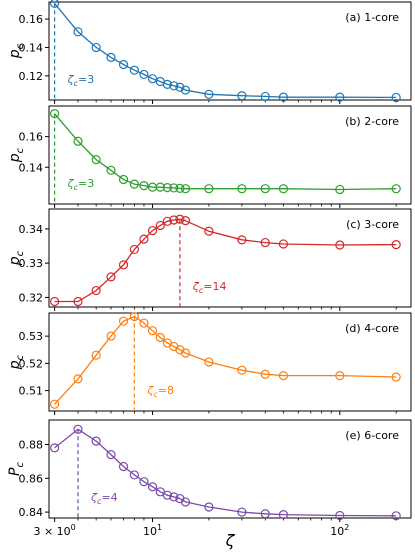  Describe the element at coordinates (209, 287) in the screenshot. I see `critical-label: ζc=14` at that location.